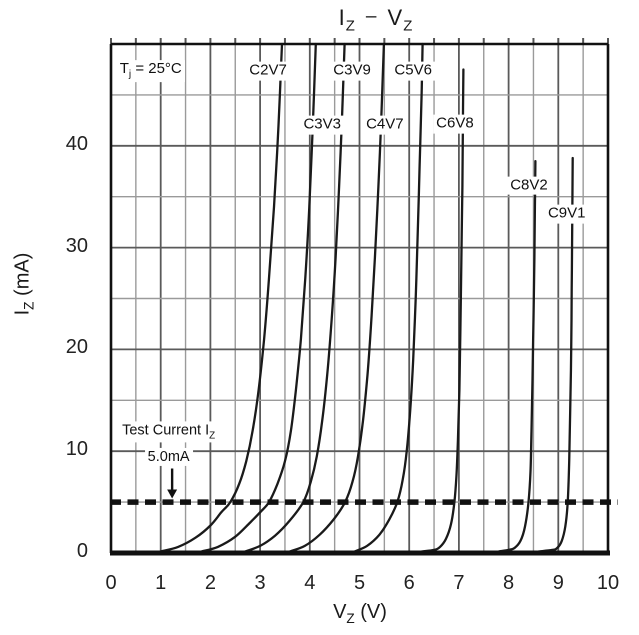  I want to click on zener-curve-c6v8, so click(442, 310).